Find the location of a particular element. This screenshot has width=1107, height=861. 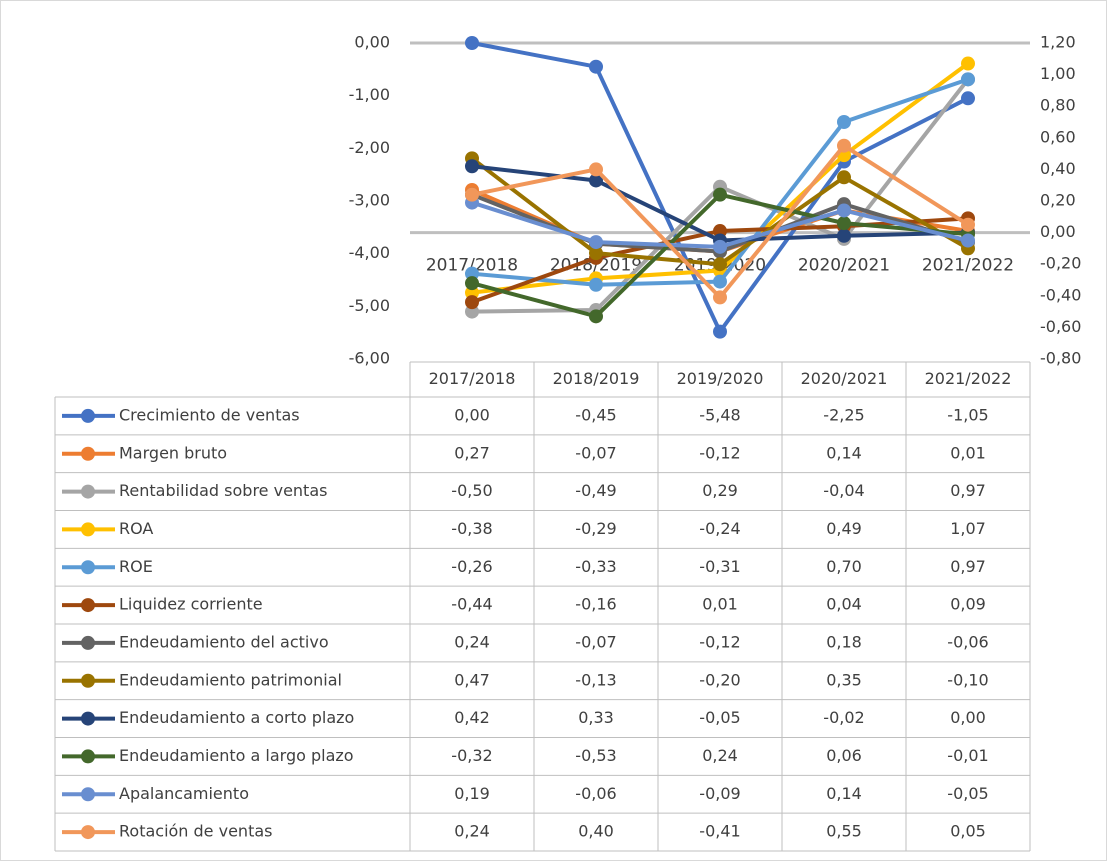

table-cell: 0,05 is located at coordinates (968, 831).